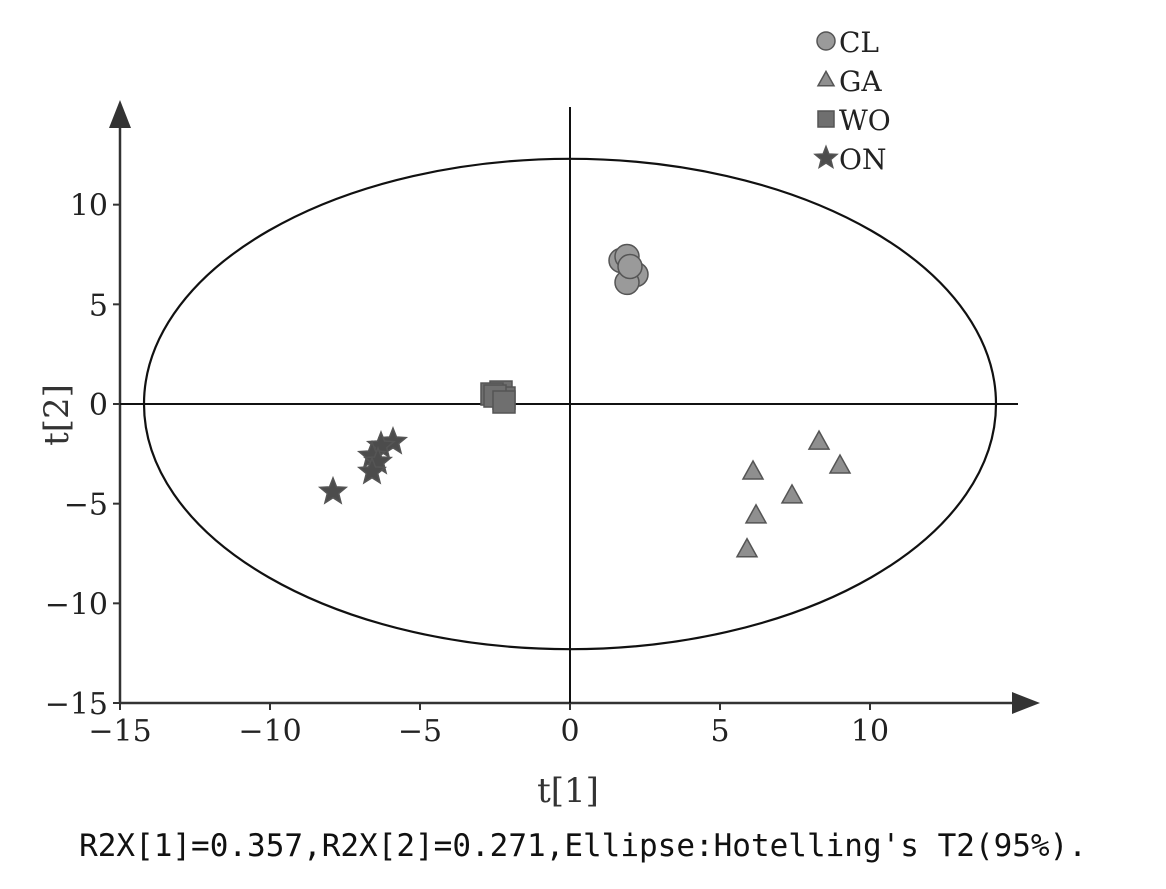  I want to click on x-tick-label: −5, so click(420, 731).